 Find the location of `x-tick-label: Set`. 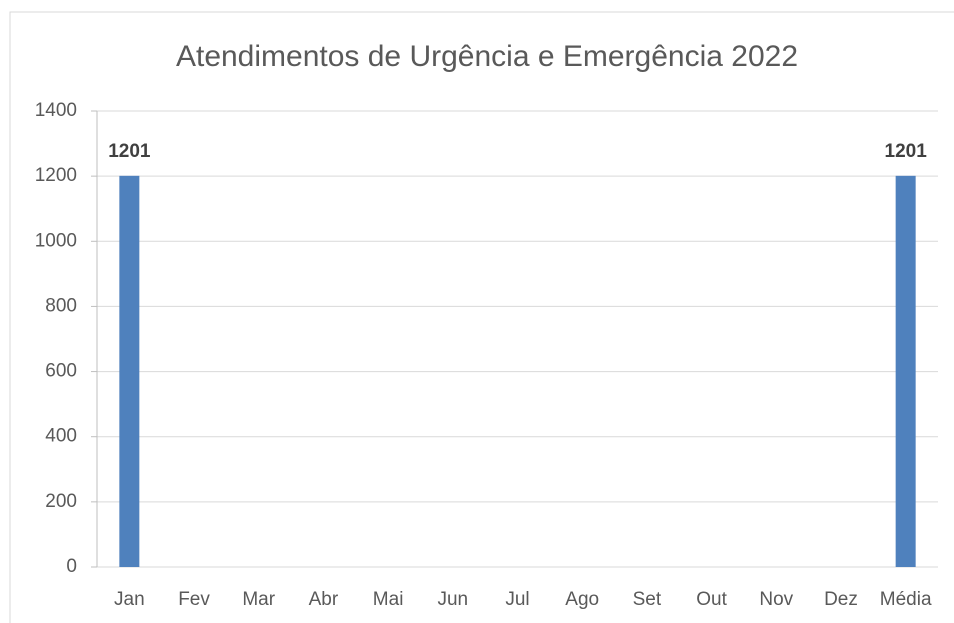

x-tick-label: Set is located at coordinates (647, 599).